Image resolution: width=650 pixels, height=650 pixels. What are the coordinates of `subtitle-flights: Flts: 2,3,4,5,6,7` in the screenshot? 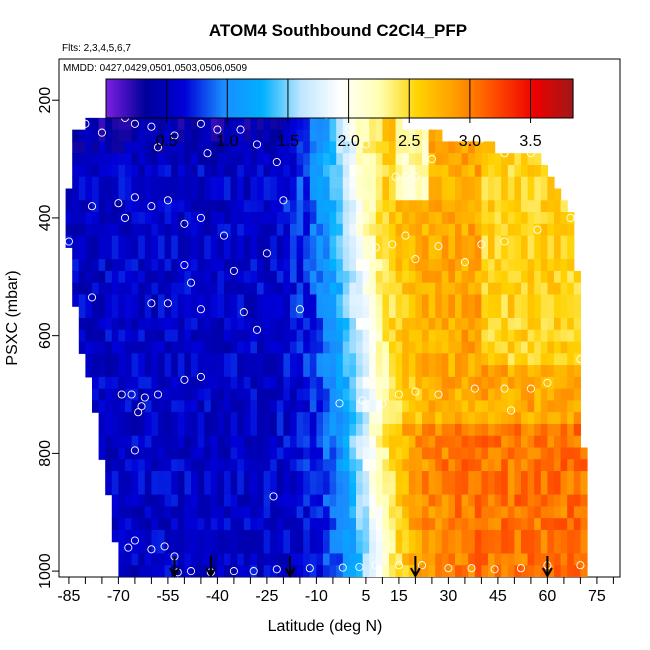 It's located at (96, 48).